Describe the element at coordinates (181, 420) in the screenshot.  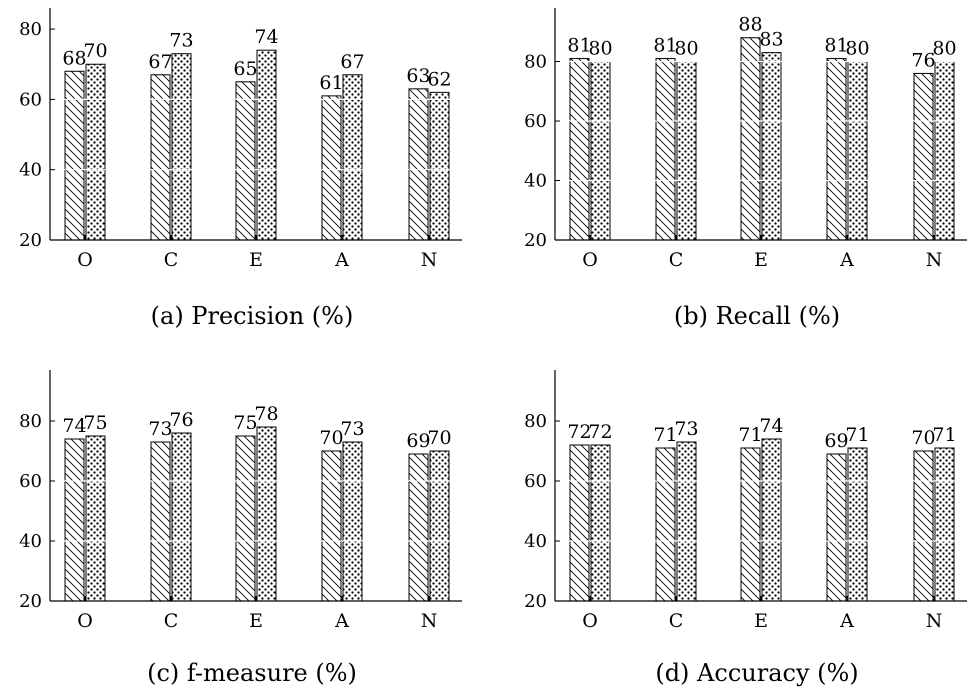
I see `data-label-C-series-2: 76` at that location.